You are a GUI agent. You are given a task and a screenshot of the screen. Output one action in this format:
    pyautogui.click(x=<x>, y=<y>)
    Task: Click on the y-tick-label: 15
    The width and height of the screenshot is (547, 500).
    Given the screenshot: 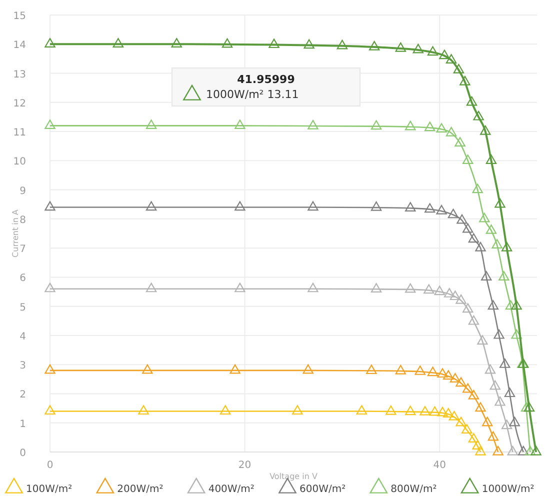 What is the action you would take?
    pyautogui.click(x=19, y=16)
    